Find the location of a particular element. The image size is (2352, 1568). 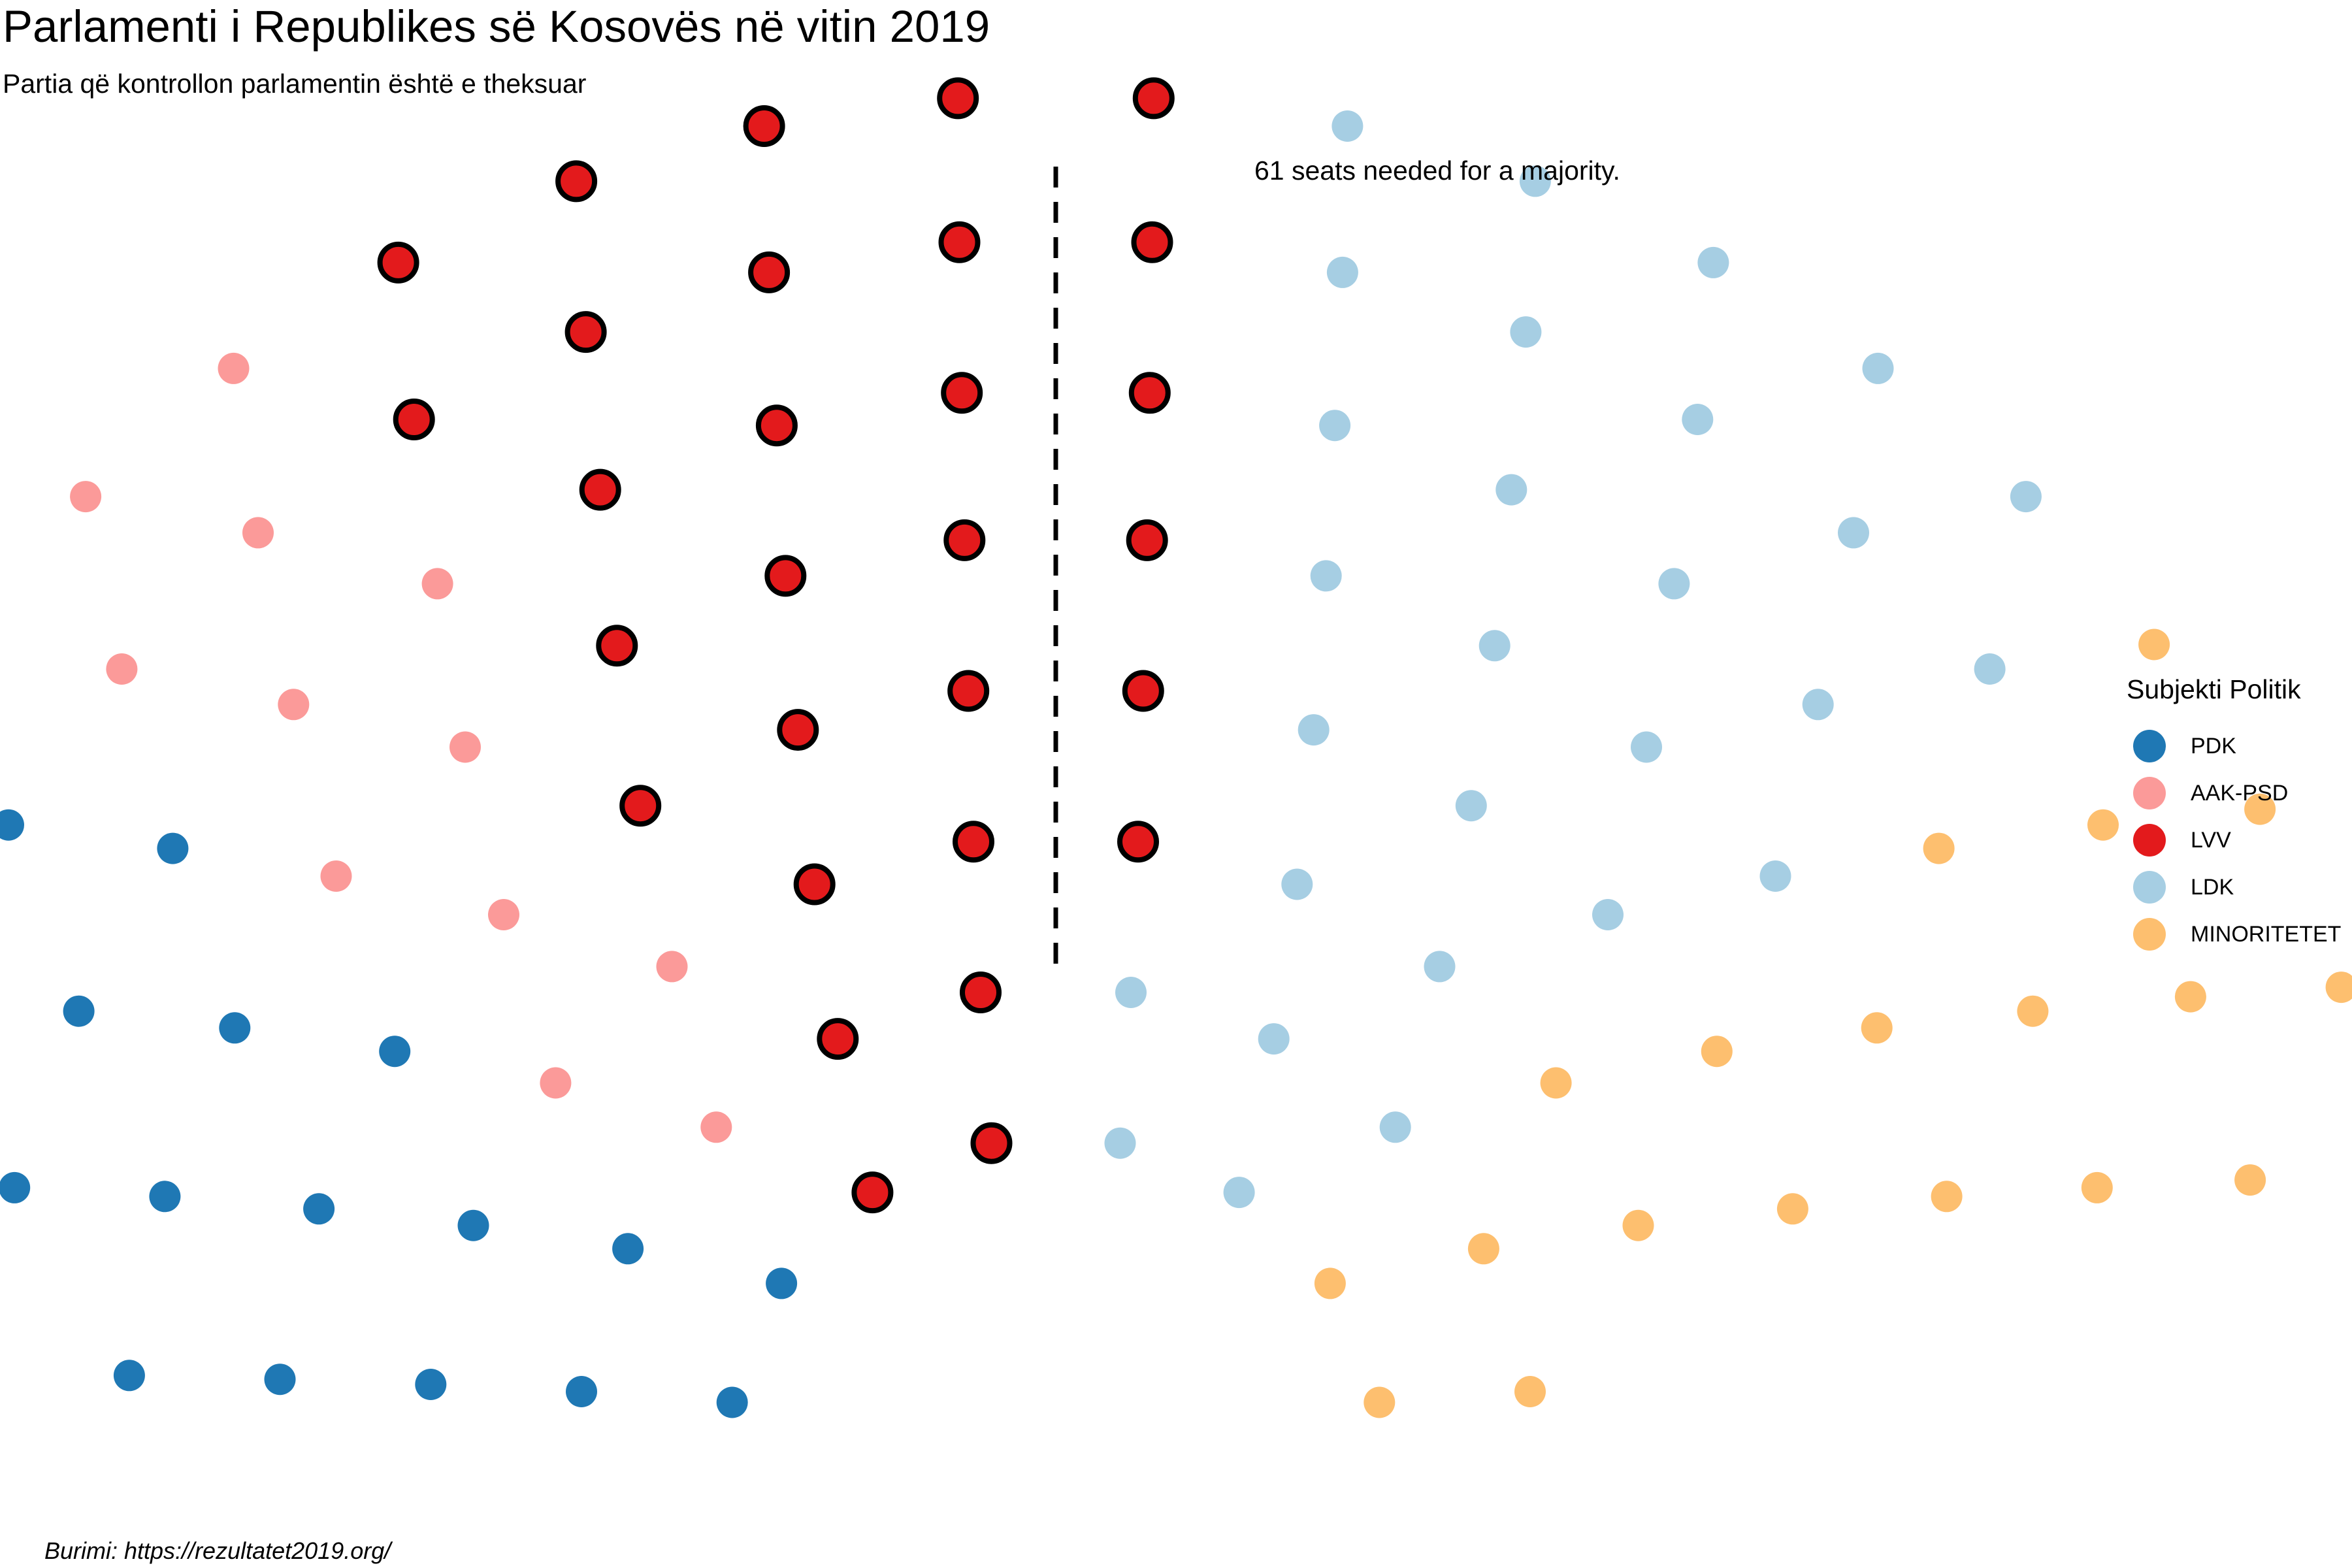

legend-label: AAK-PSD is located at coordinates (2240, 793).